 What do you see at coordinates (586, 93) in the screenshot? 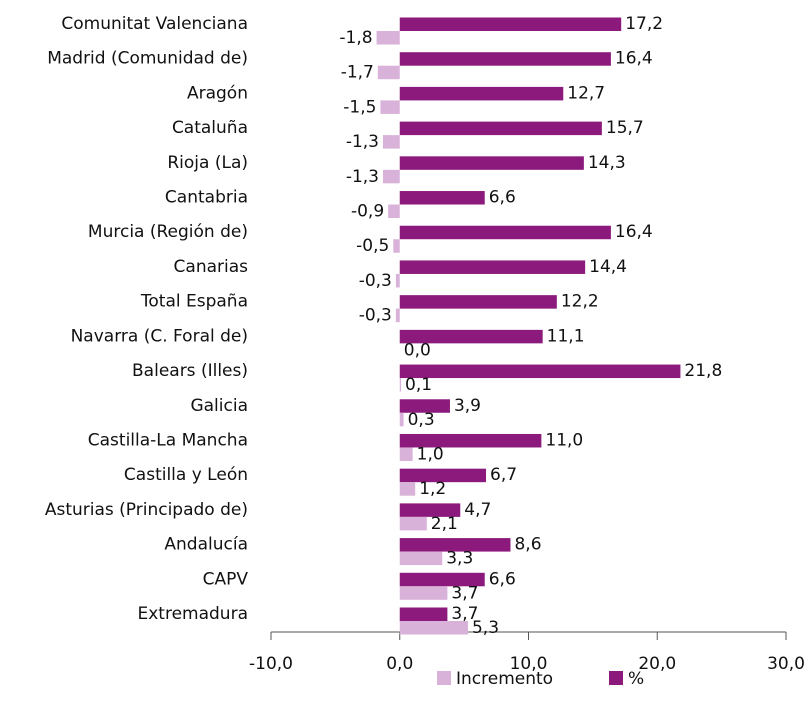
I see `value-label: 12,7` at bounding box center [586, 93].